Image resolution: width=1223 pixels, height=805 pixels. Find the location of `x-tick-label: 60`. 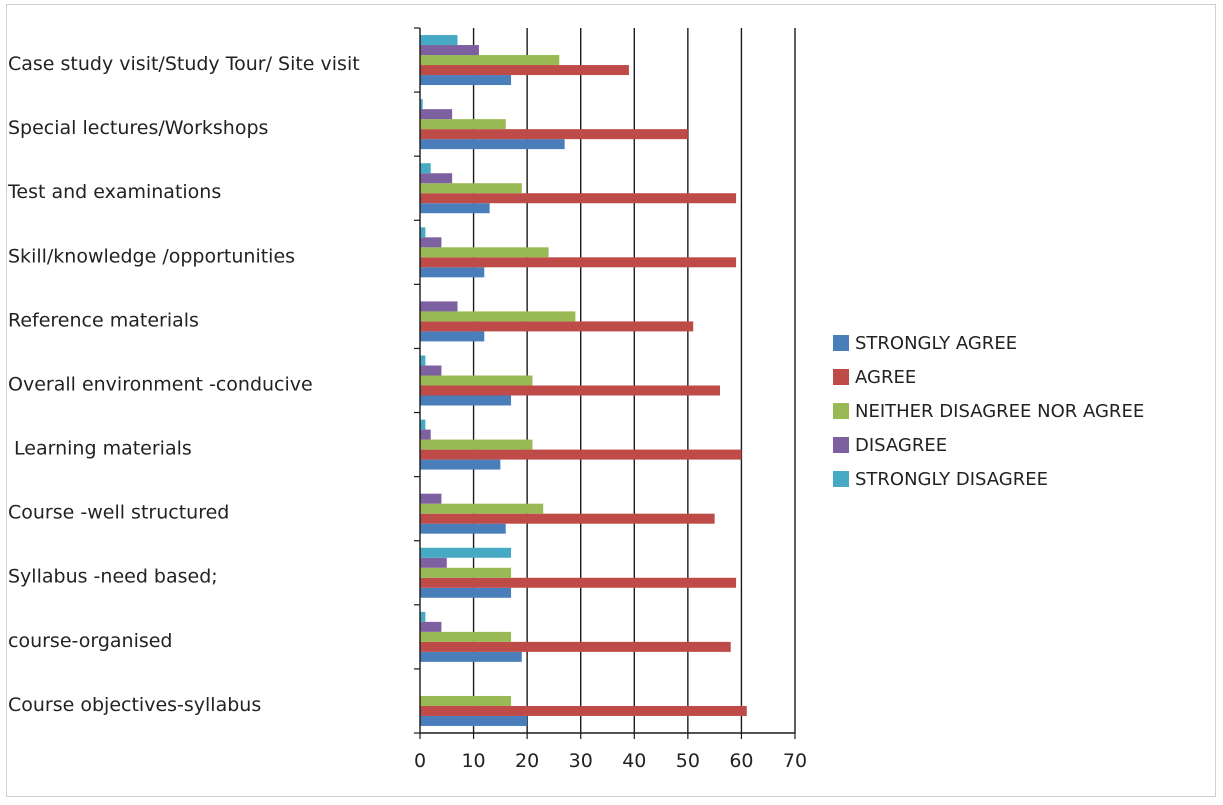

x-tick-label: 60 is located at coordinates (741, 761).